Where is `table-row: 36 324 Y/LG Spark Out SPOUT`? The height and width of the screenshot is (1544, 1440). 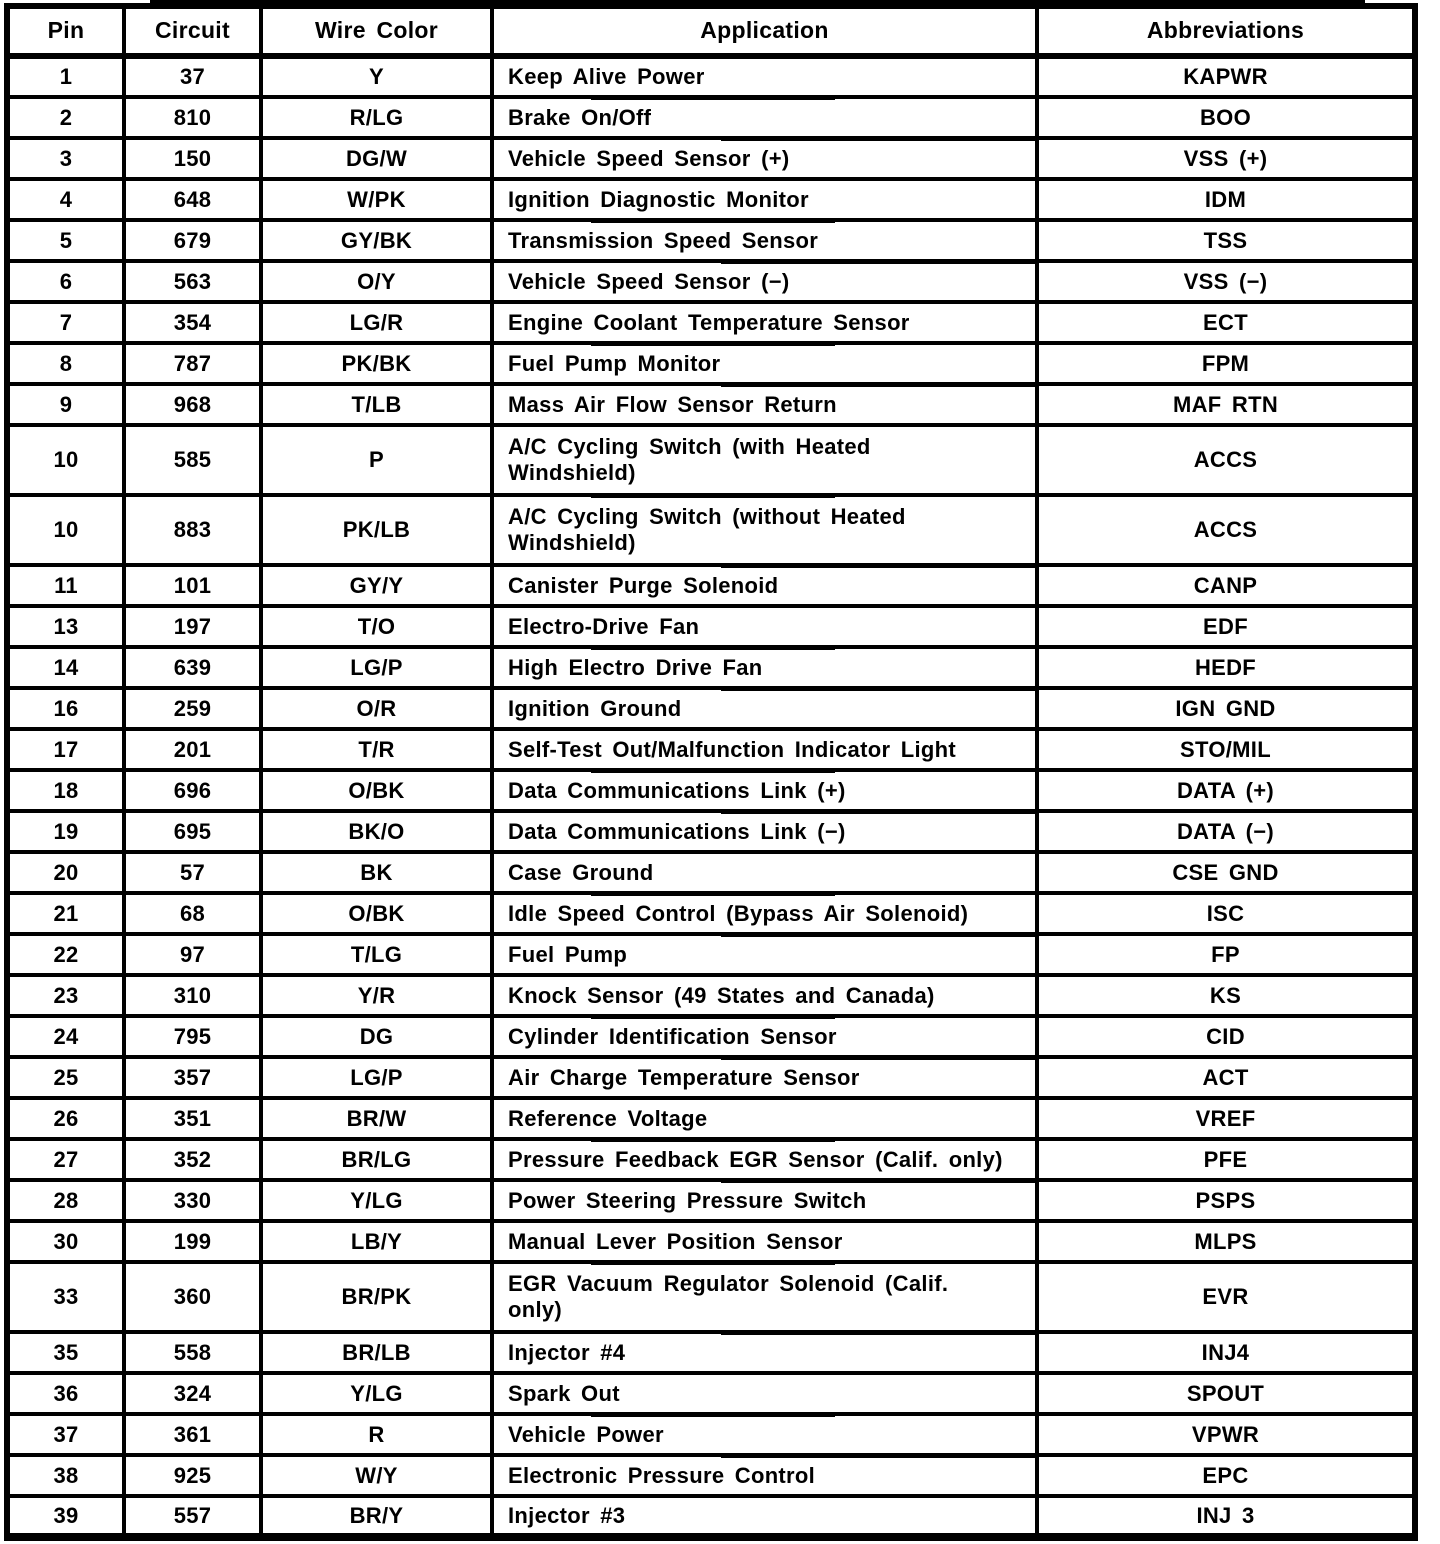
table-row: 36 324 Y/LG Spark Out SPOUT is located at coordinates (711, 1393).